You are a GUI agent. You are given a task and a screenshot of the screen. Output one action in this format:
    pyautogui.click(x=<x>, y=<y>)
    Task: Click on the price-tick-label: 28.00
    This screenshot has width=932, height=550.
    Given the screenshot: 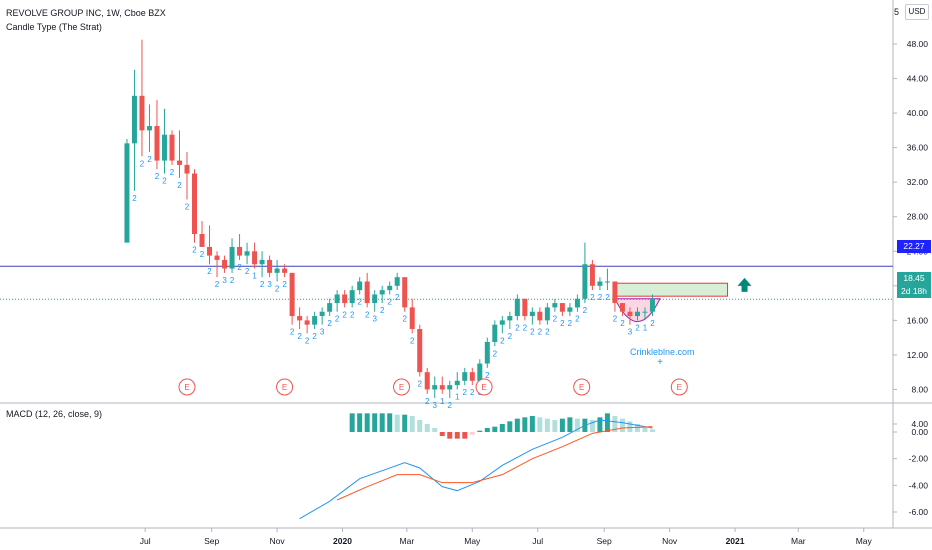 What is the action you would take?
    pyautogui.click(x=918, y=217)
    